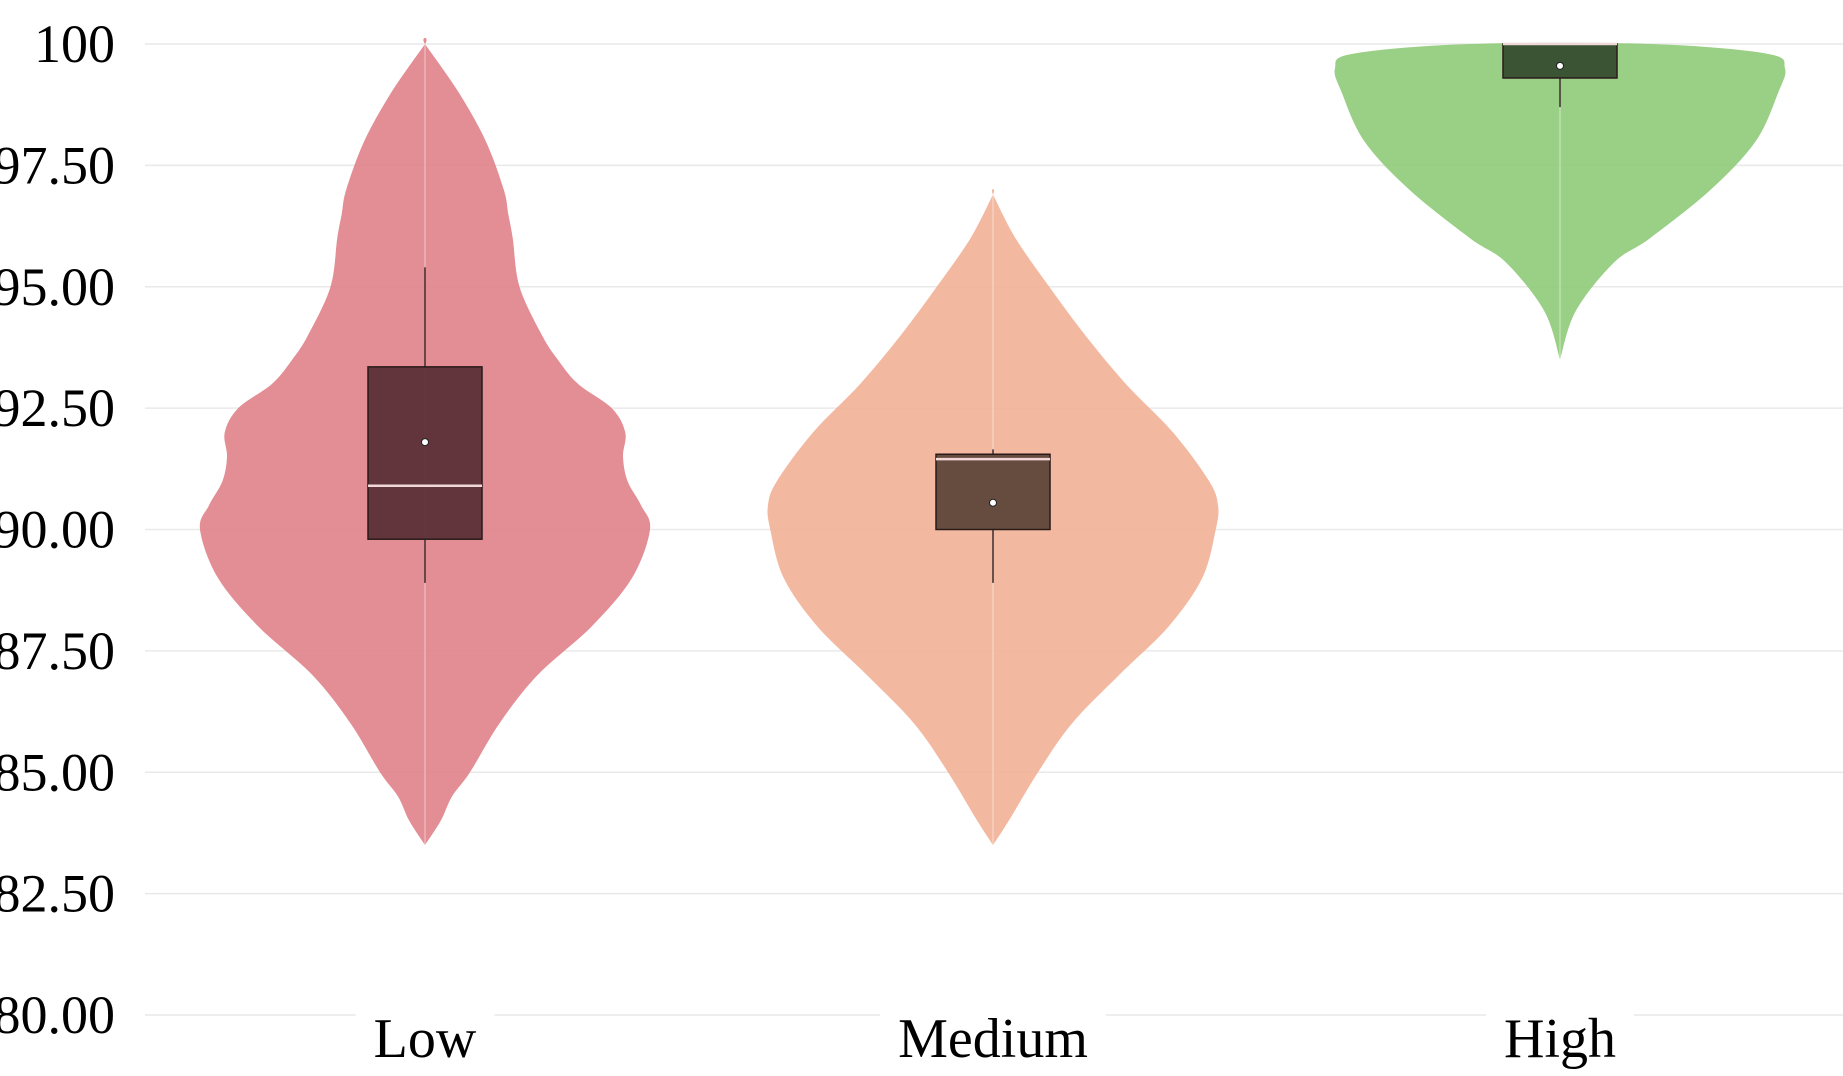  Describe the element at coordinates (57, 772) in the screenshot. I see `y-tick-label: 85.00` at that location.